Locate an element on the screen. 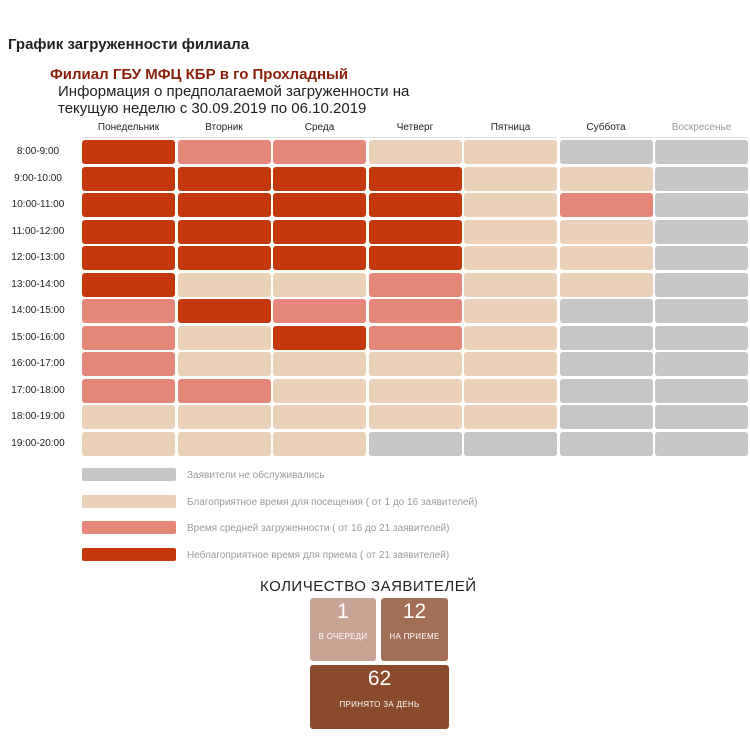 The height and width of the screenshot is (750, 750). legend-label: Заявители не обслуживались is located at coordinates (256, 475).